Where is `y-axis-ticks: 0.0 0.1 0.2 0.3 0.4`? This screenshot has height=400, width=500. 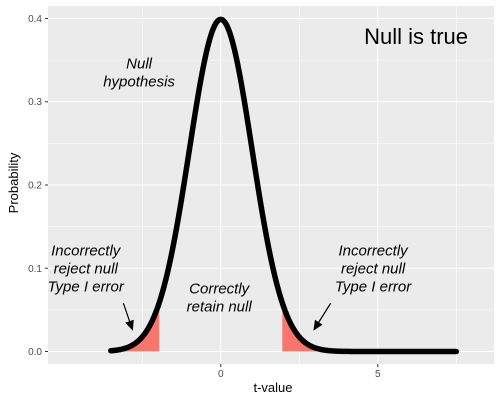
y-axis-ticks: 0.0 0.1 0.2 0.3 0.4 is located at coordinates (38, 186).